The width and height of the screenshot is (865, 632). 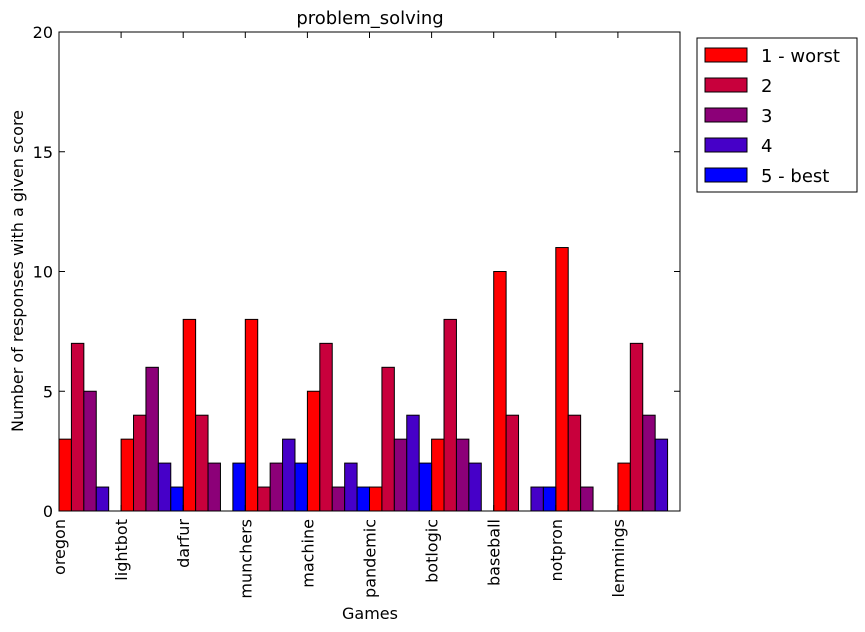 What do you see at coordinates (48, 511) in the screenshot?
I see `y-tick-label: 0` at bounding box center [48, 511].